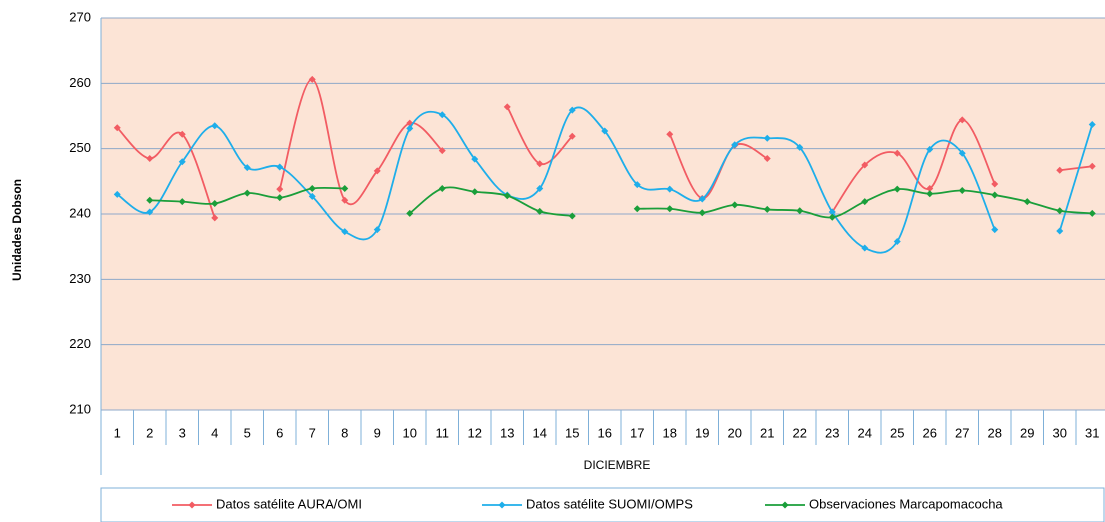 Image resolution: width=1105 pixels, height=522 pixels. What do you see at coordinates (702, 432) in the screenshot?
I see `x-tick-label: 19` at bounding box center [702, 432].